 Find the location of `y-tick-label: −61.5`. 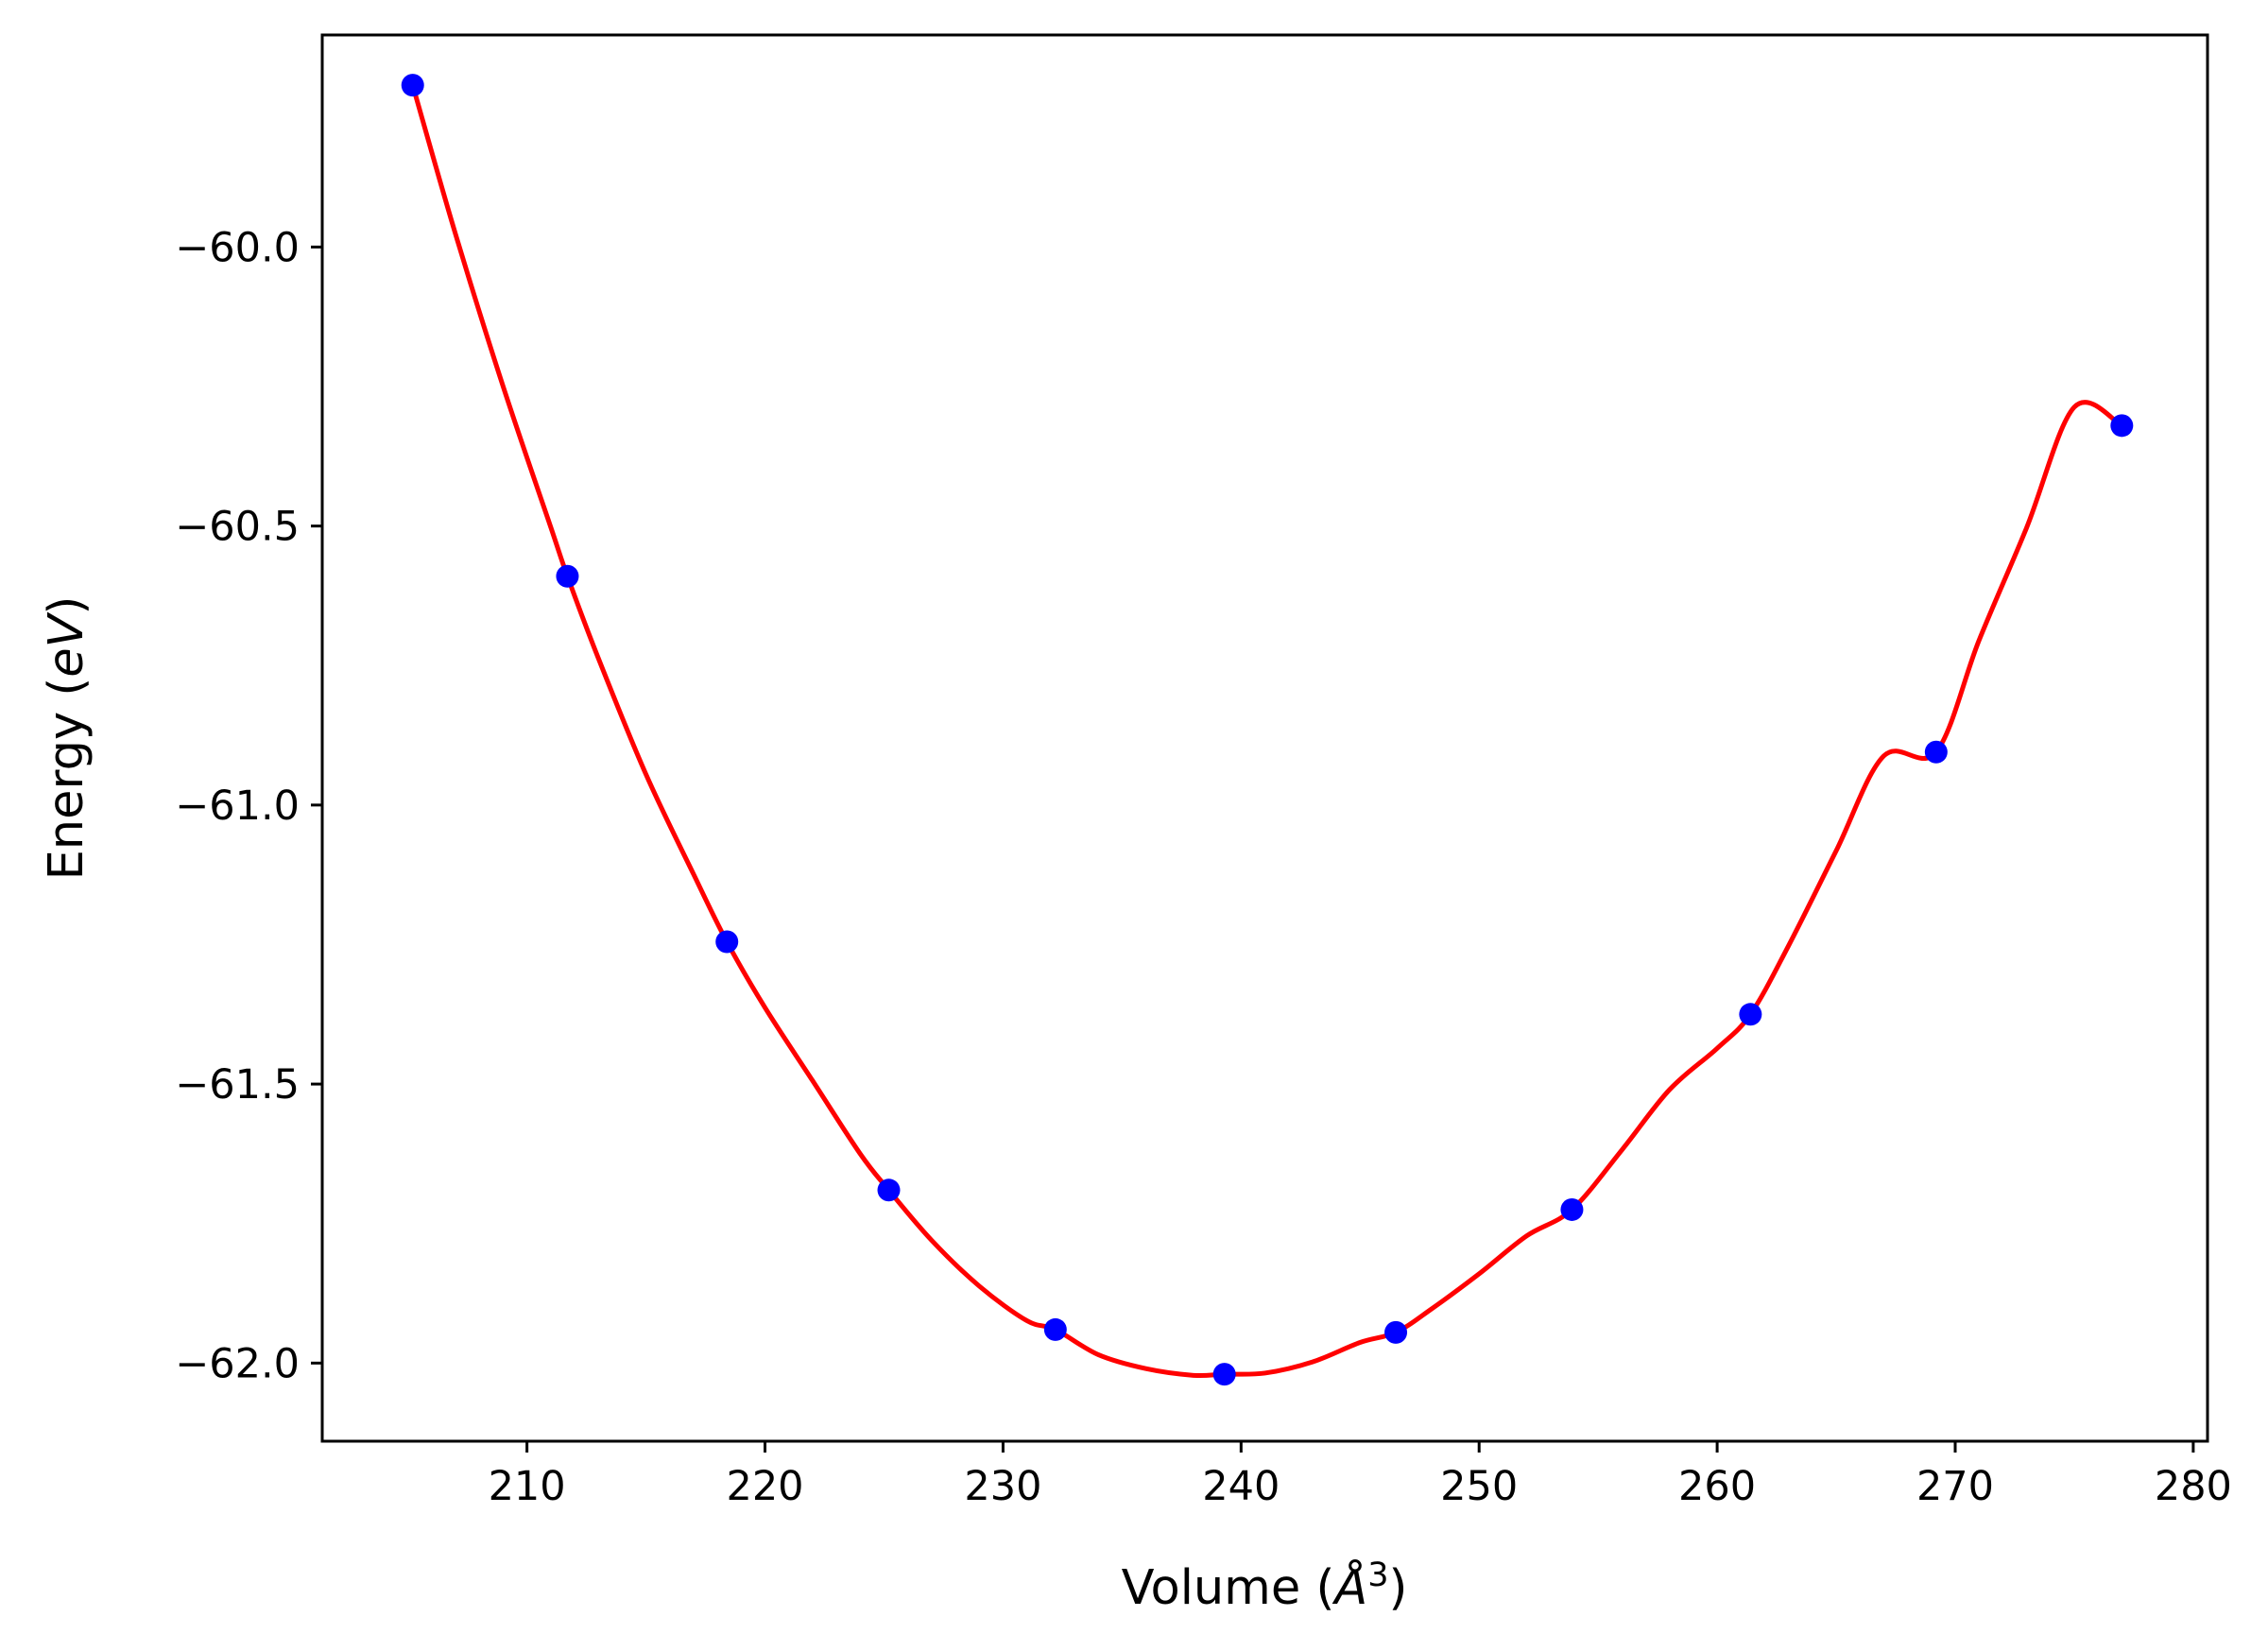

y-tick-label: −61.5 is located at coordinates (237, 1085).